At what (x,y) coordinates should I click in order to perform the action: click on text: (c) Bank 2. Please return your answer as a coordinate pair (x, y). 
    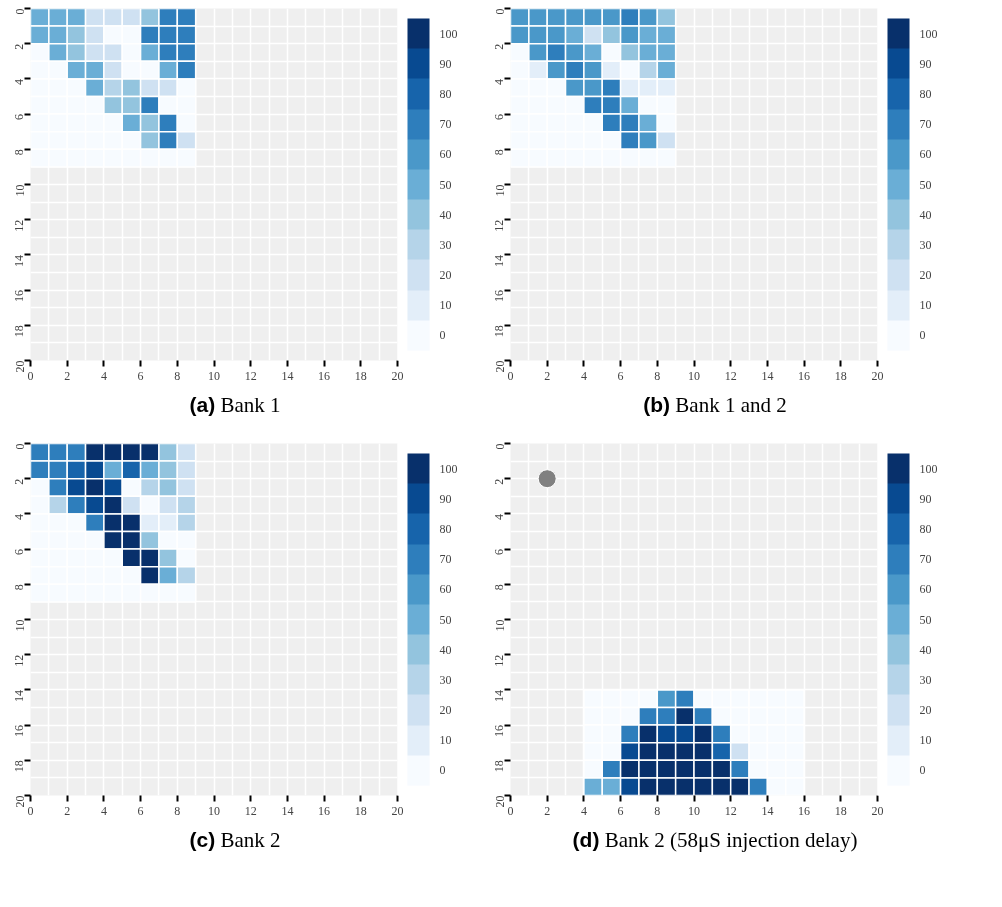
    Looking at the image, I should click on (235, 840).